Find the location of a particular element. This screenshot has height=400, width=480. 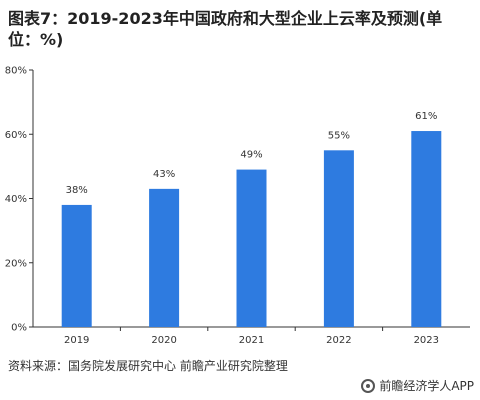

bar-2020 is located at coordinates (164, 257).